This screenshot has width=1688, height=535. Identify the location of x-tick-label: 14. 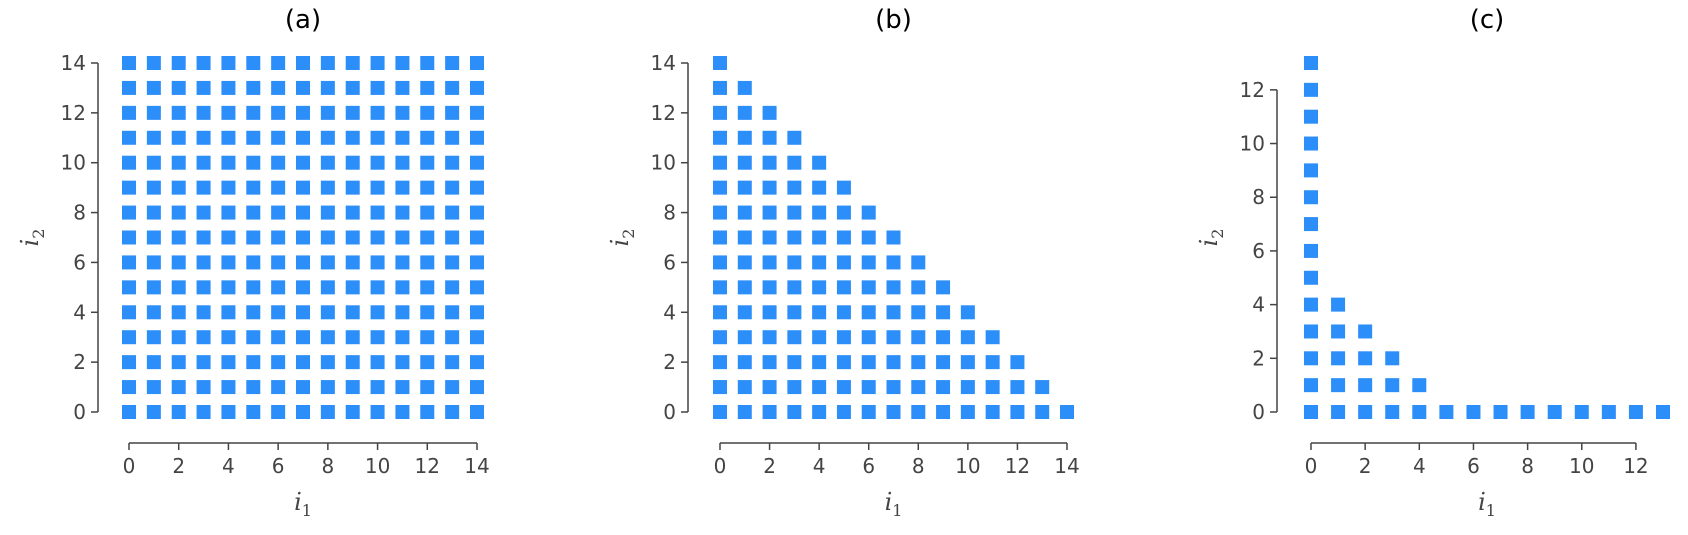
(1066, 466).